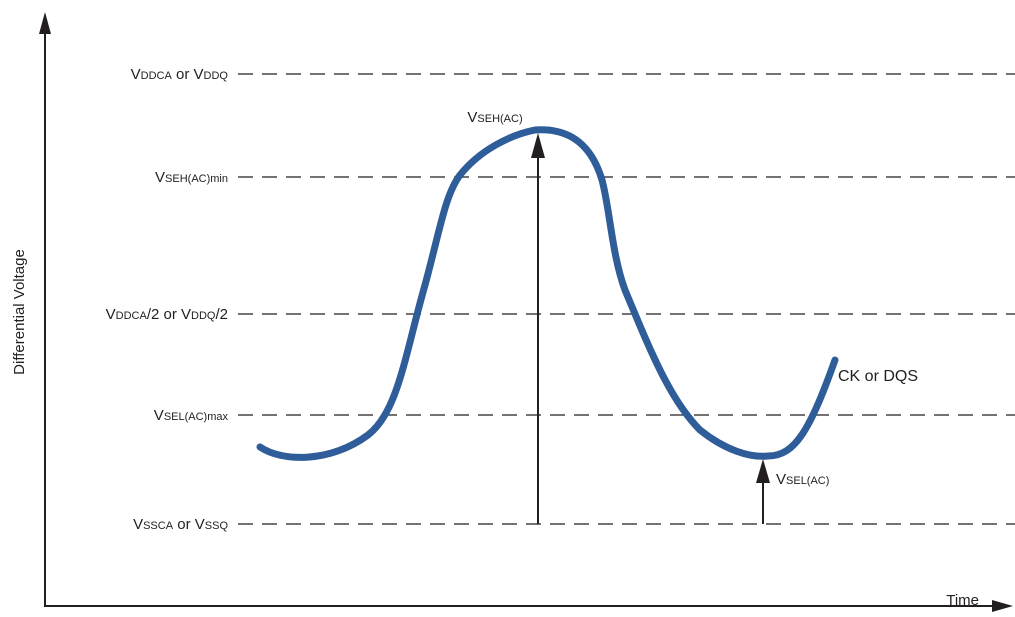  What do you see at coordinates (221, 314) in the screenshot?
I see `label-part: /2` at bounding box center [221, 314].